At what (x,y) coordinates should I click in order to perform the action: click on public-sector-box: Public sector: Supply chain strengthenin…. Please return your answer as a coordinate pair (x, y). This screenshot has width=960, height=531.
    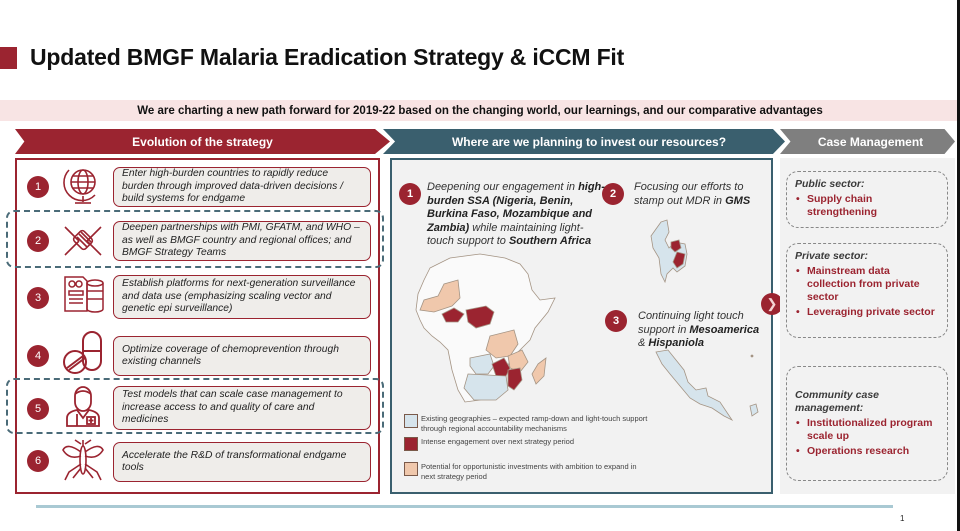
    Looking at the image, I should click on (867, 199).